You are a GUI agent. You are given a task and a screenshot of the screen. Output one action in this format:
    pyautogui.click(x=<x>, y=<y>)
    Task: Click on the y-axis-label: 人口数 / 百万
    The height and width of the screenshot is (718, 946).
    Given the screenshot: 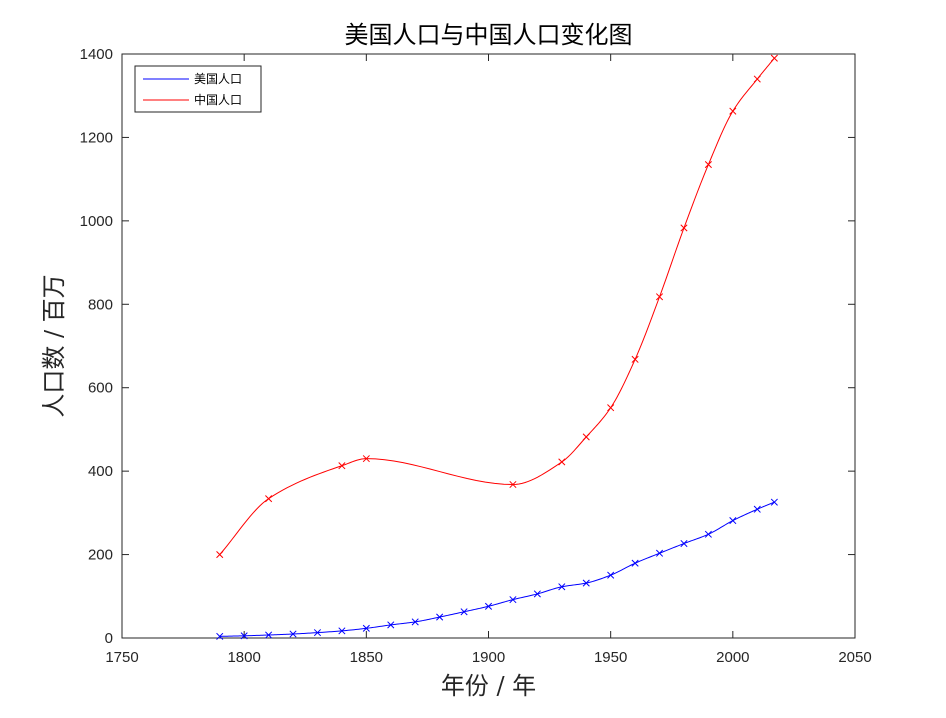 What is the action you would take?
    pyautogui.click(x=54, y=345)
    